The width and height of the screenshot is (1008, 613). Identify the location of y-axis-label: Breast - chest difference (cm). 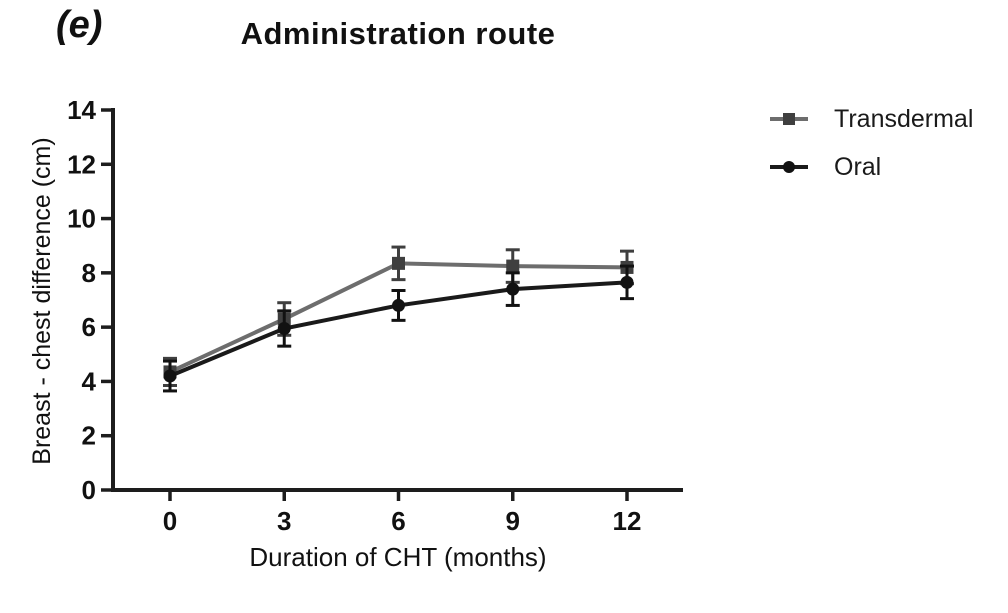
(42, 301).